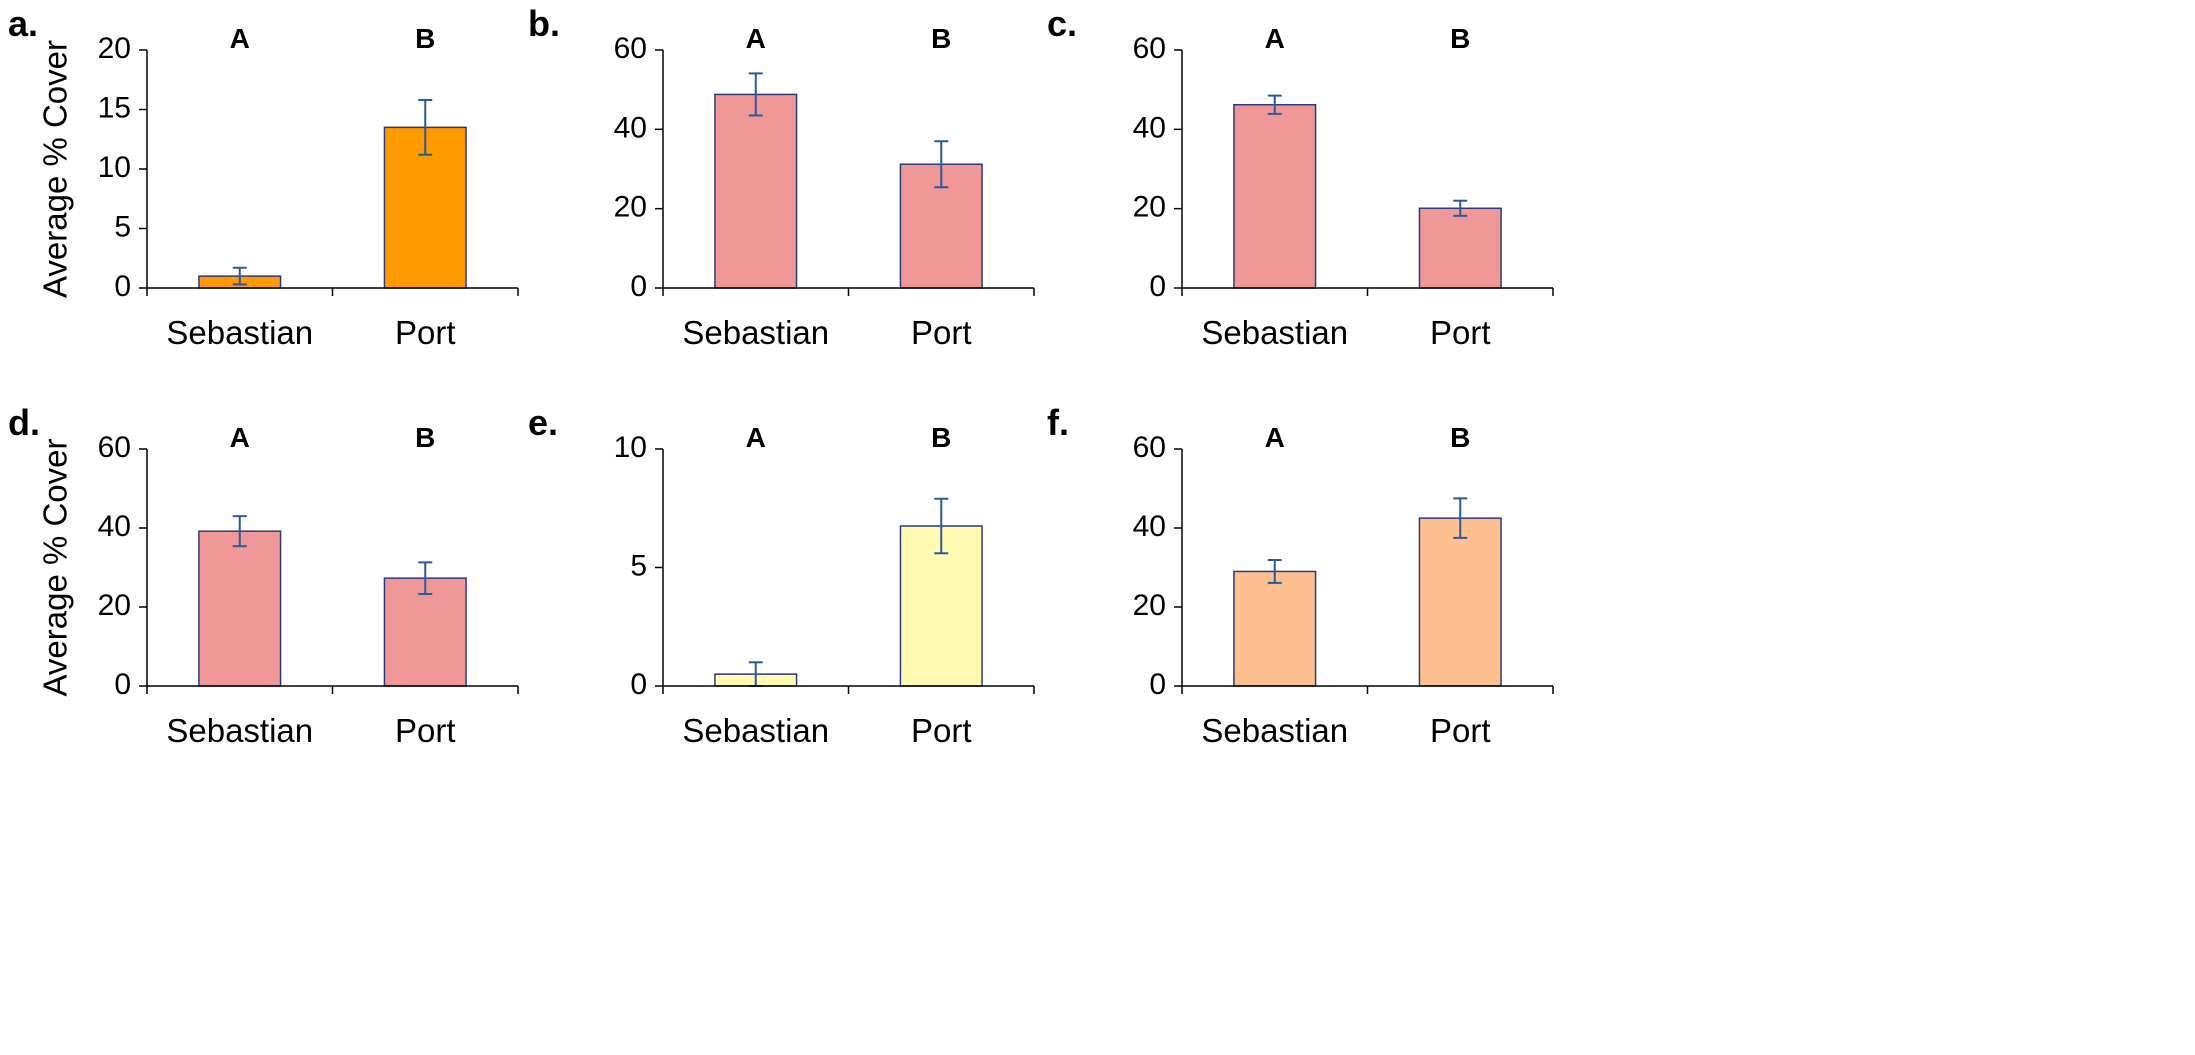 The image size is (2195, 1055). Describe the element at coordinates (544, 23) in the screenshot. I see `panel-letter: b.` at that location.